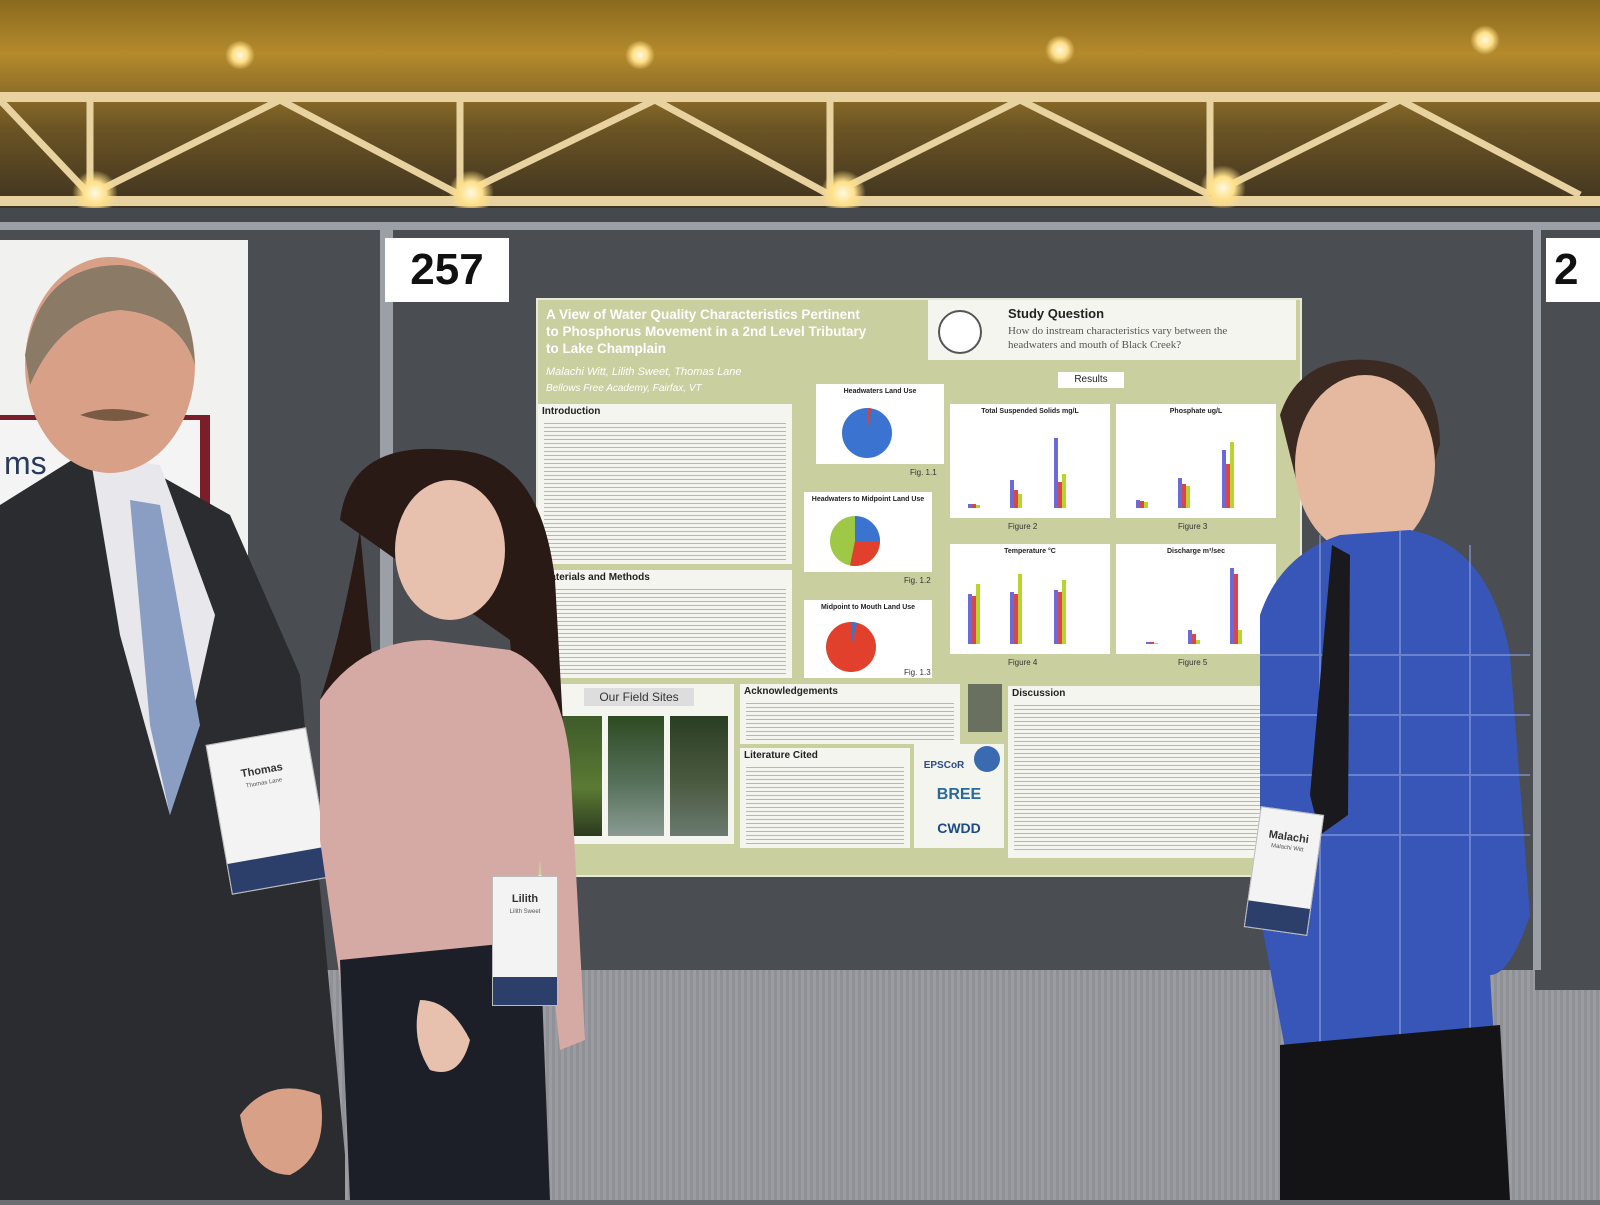 The height and width of the screenshot is (1205, 1600). Describe the element at coordinates (1193, 526) in the screenshot. I see `figure-label: Figure 3` at that location.